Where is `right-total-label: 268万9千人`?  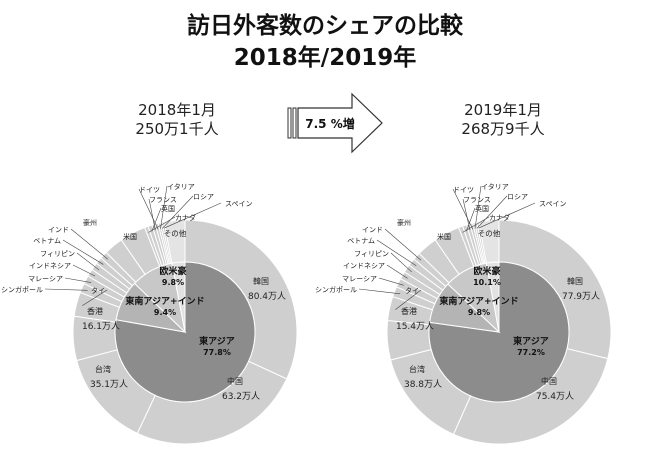 right-total-label: 268万9千人 is located at coordinates (503, 129).